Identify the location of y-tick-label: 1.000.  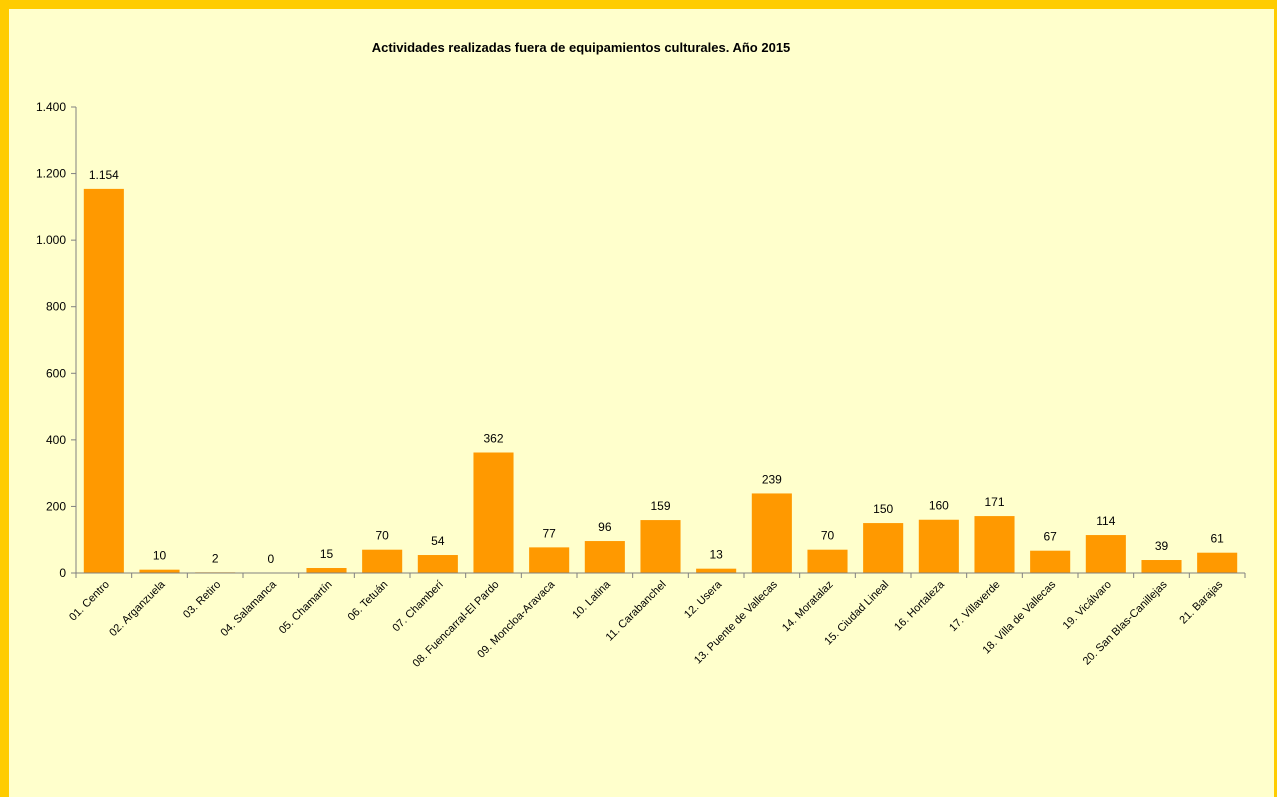
(51, 240).